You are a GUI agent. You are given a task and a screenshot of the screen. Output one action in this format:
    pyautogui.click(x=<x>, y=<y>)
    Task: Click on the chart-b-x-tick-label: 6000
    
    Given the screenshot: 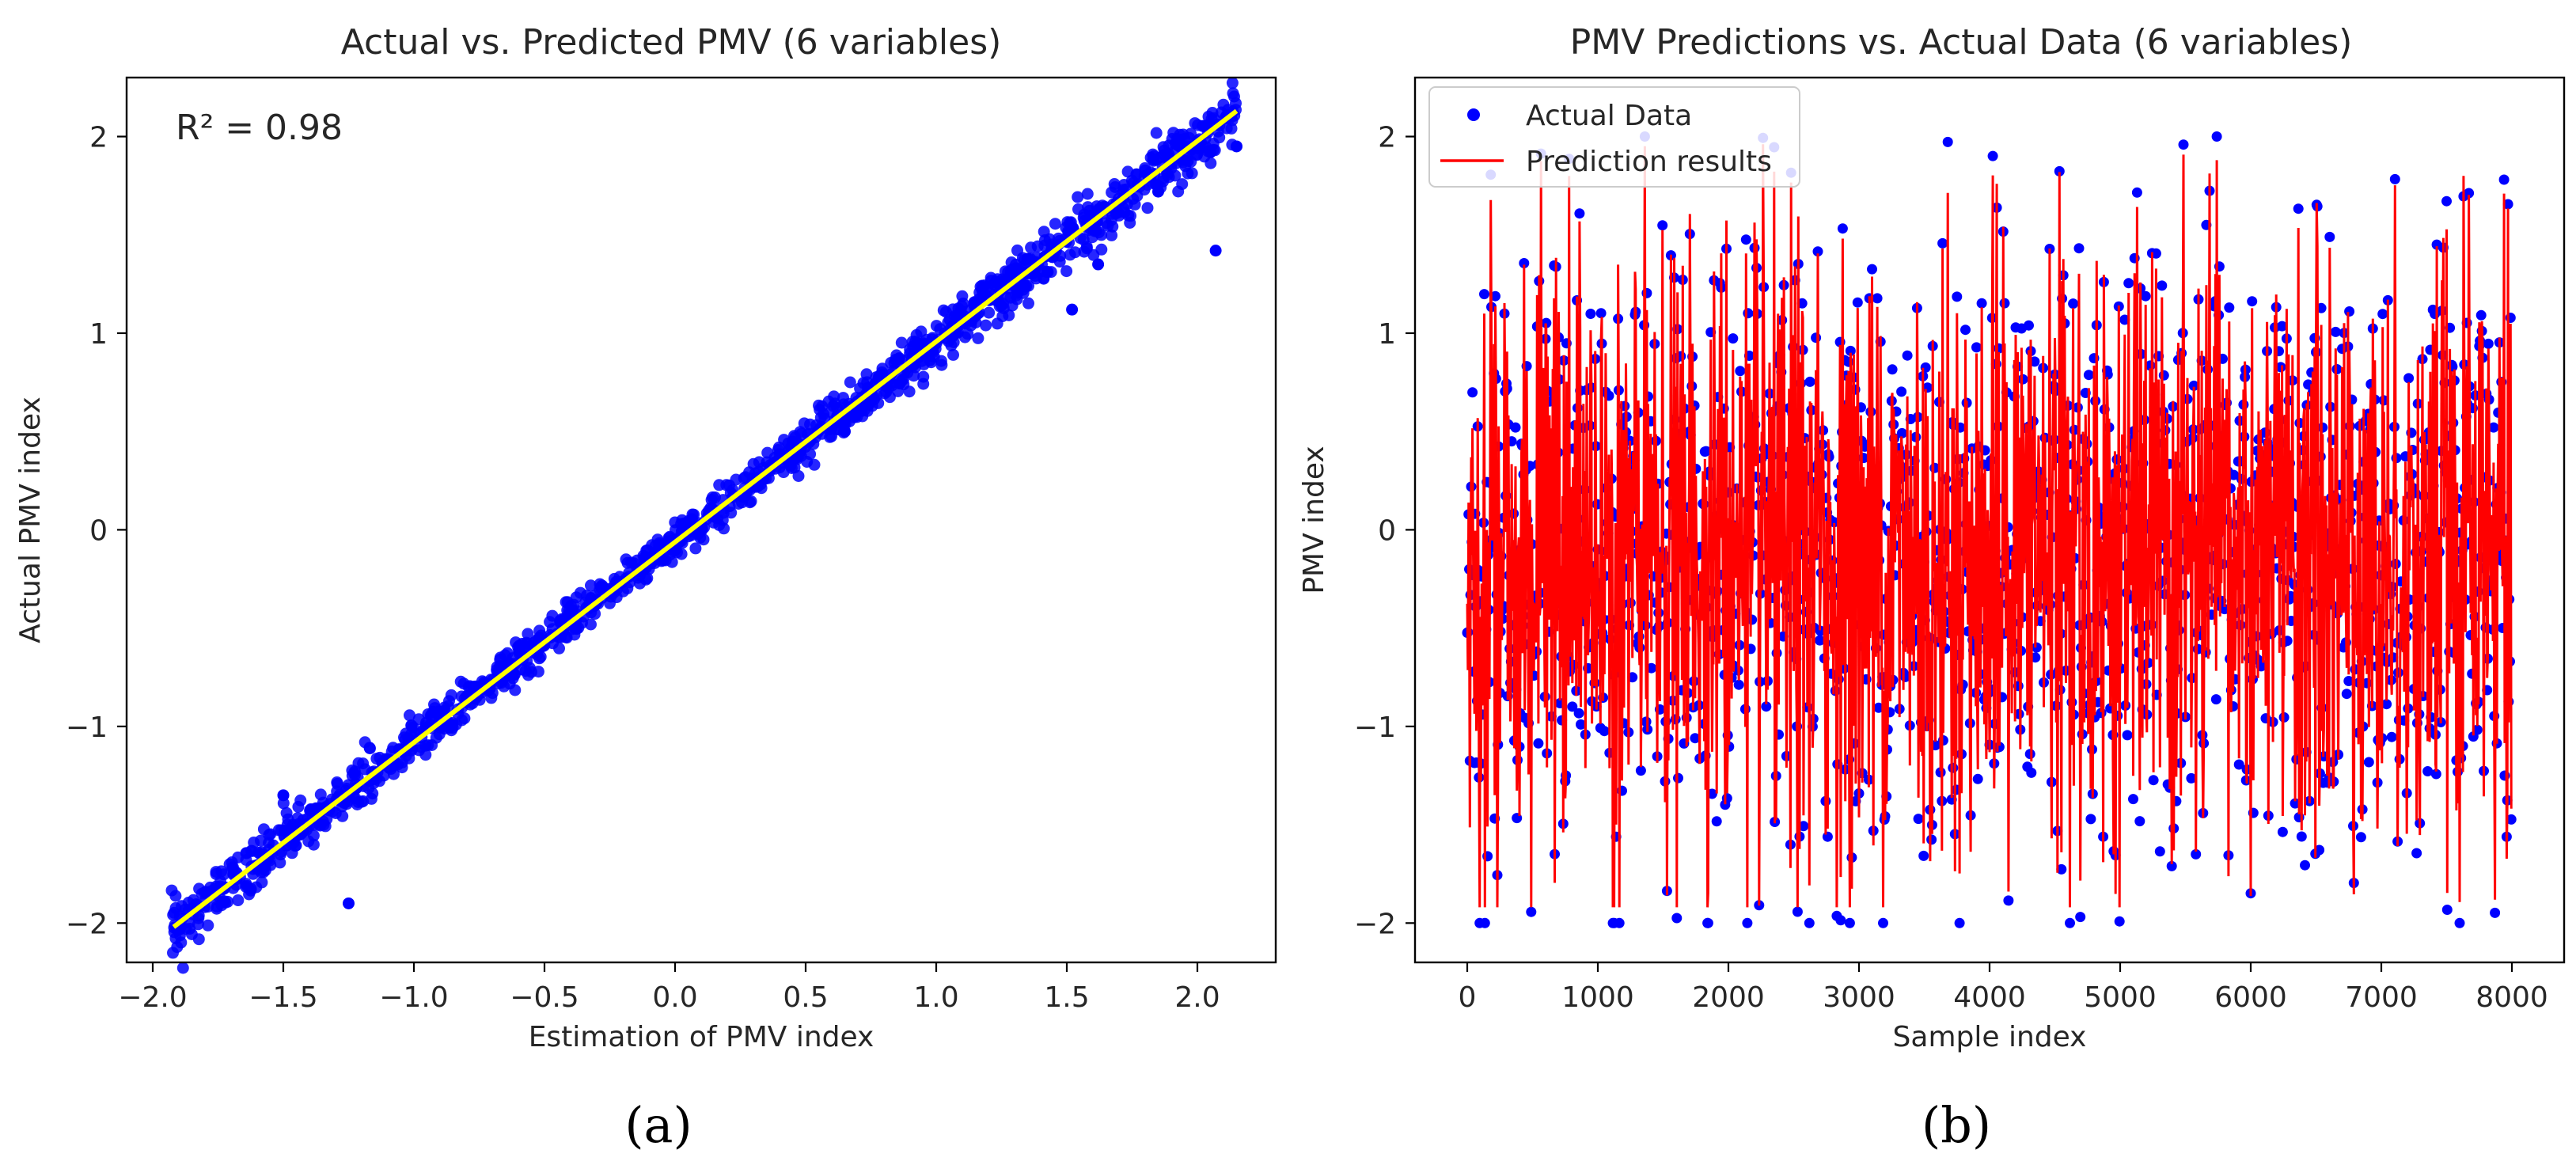 What is the action you would take?
    pyautogui.click(x=2250, y=998)
    